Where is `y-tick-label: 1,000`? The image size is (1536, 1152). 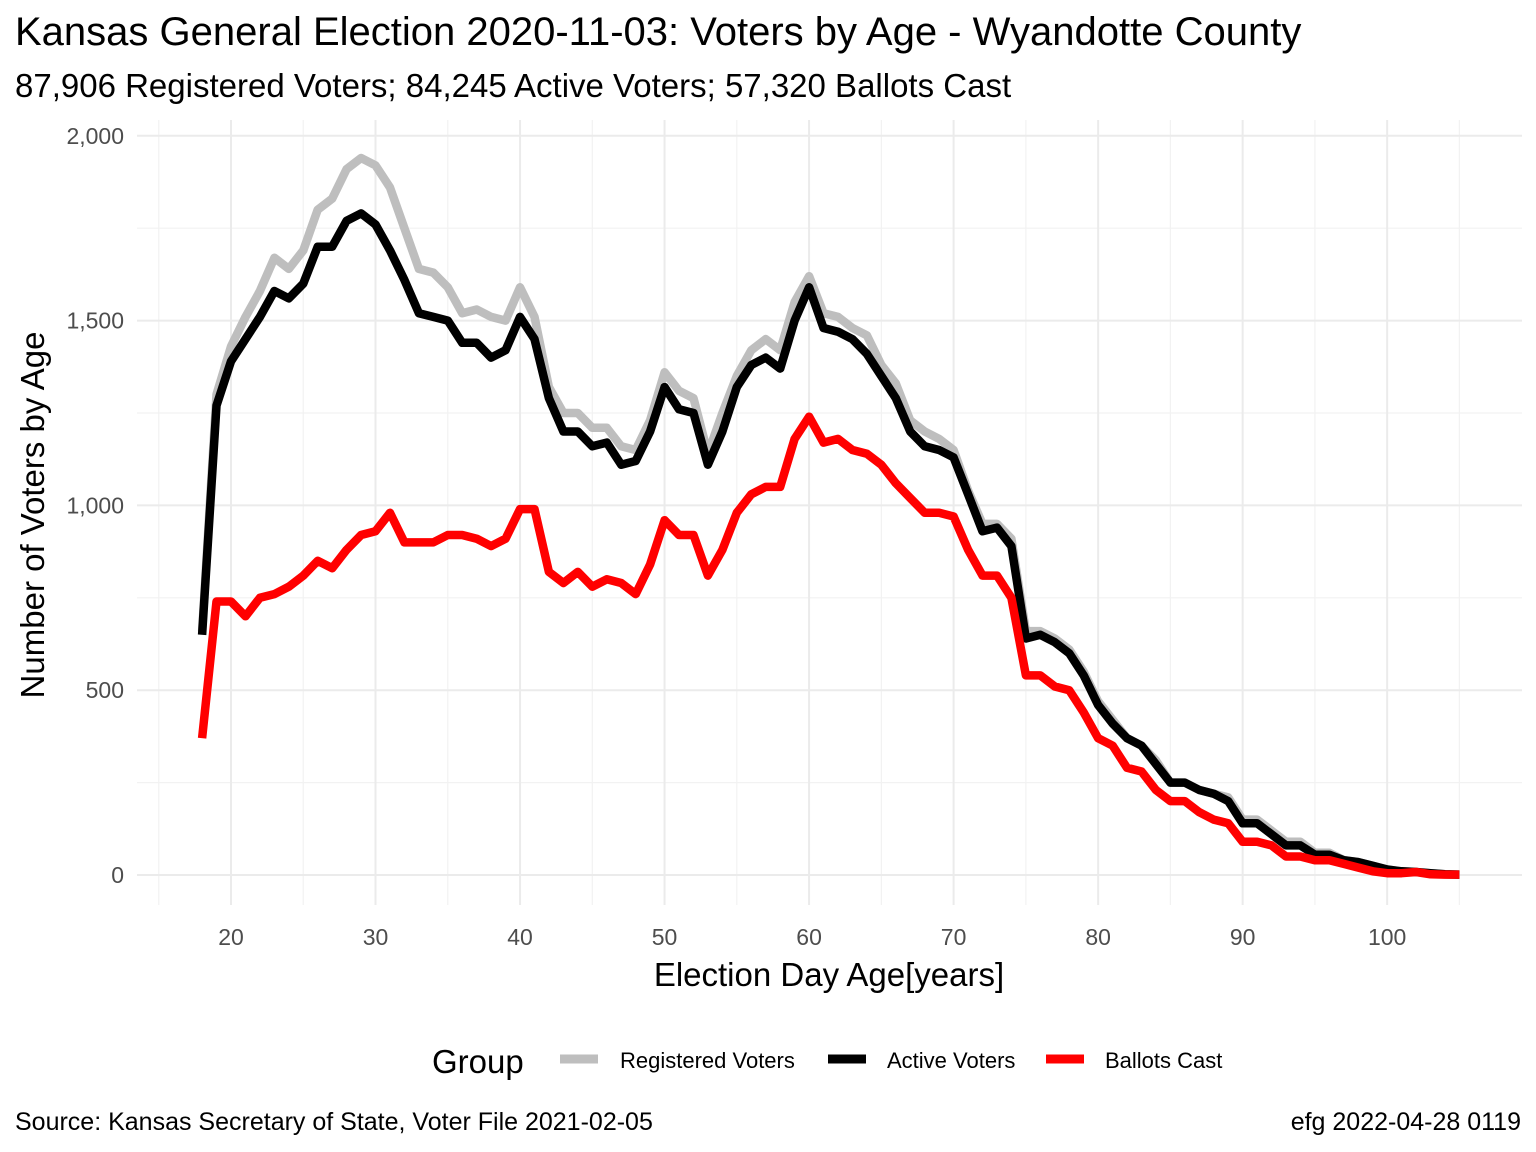 y-tick-label: 1,000 is located at coordinates (95, 505).